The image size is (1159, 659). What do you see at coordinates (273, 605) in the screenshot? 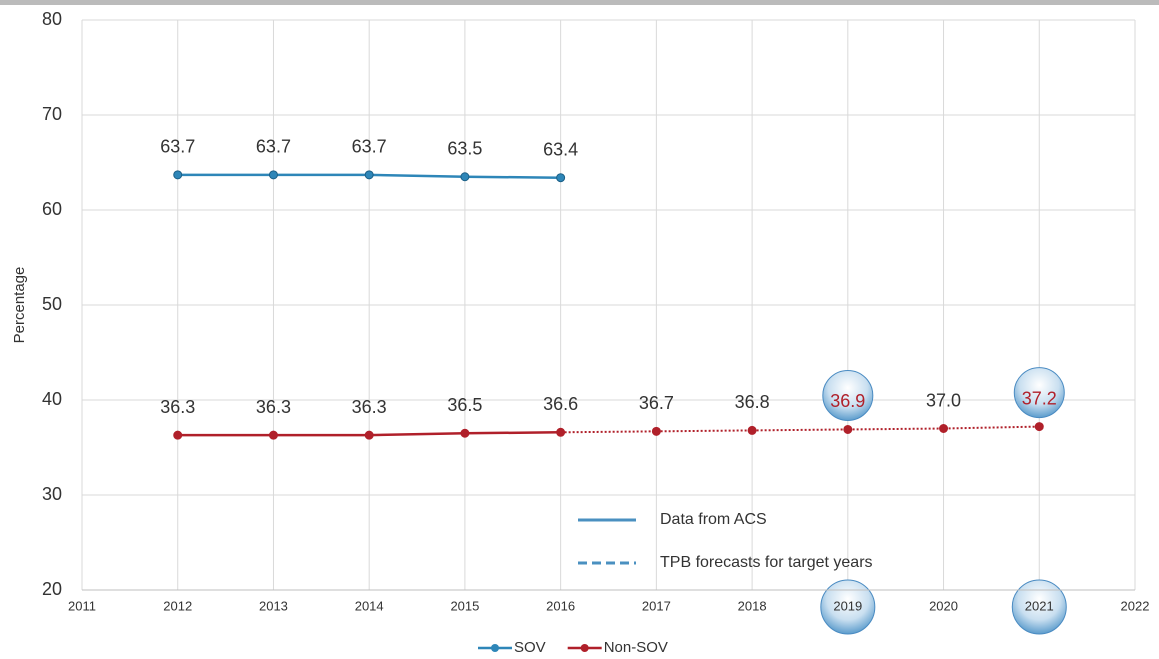
I see `x-tick-label: 2013` at bounding box center [273, 605].